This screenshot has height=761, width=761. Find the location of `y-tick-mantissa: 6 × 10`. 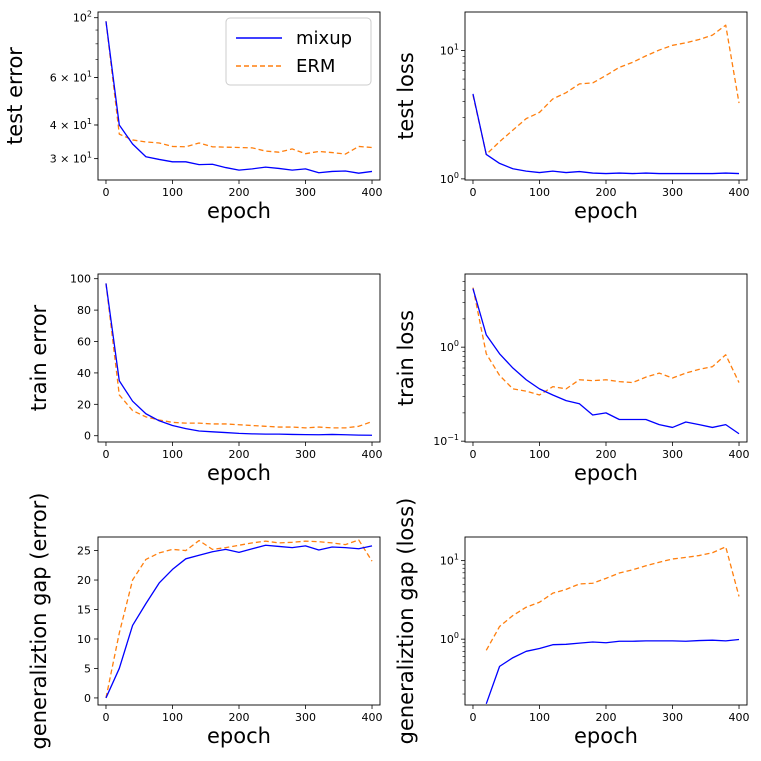

y-tick-mantissa: 6 × 10 is located at coordinates (68, 78).